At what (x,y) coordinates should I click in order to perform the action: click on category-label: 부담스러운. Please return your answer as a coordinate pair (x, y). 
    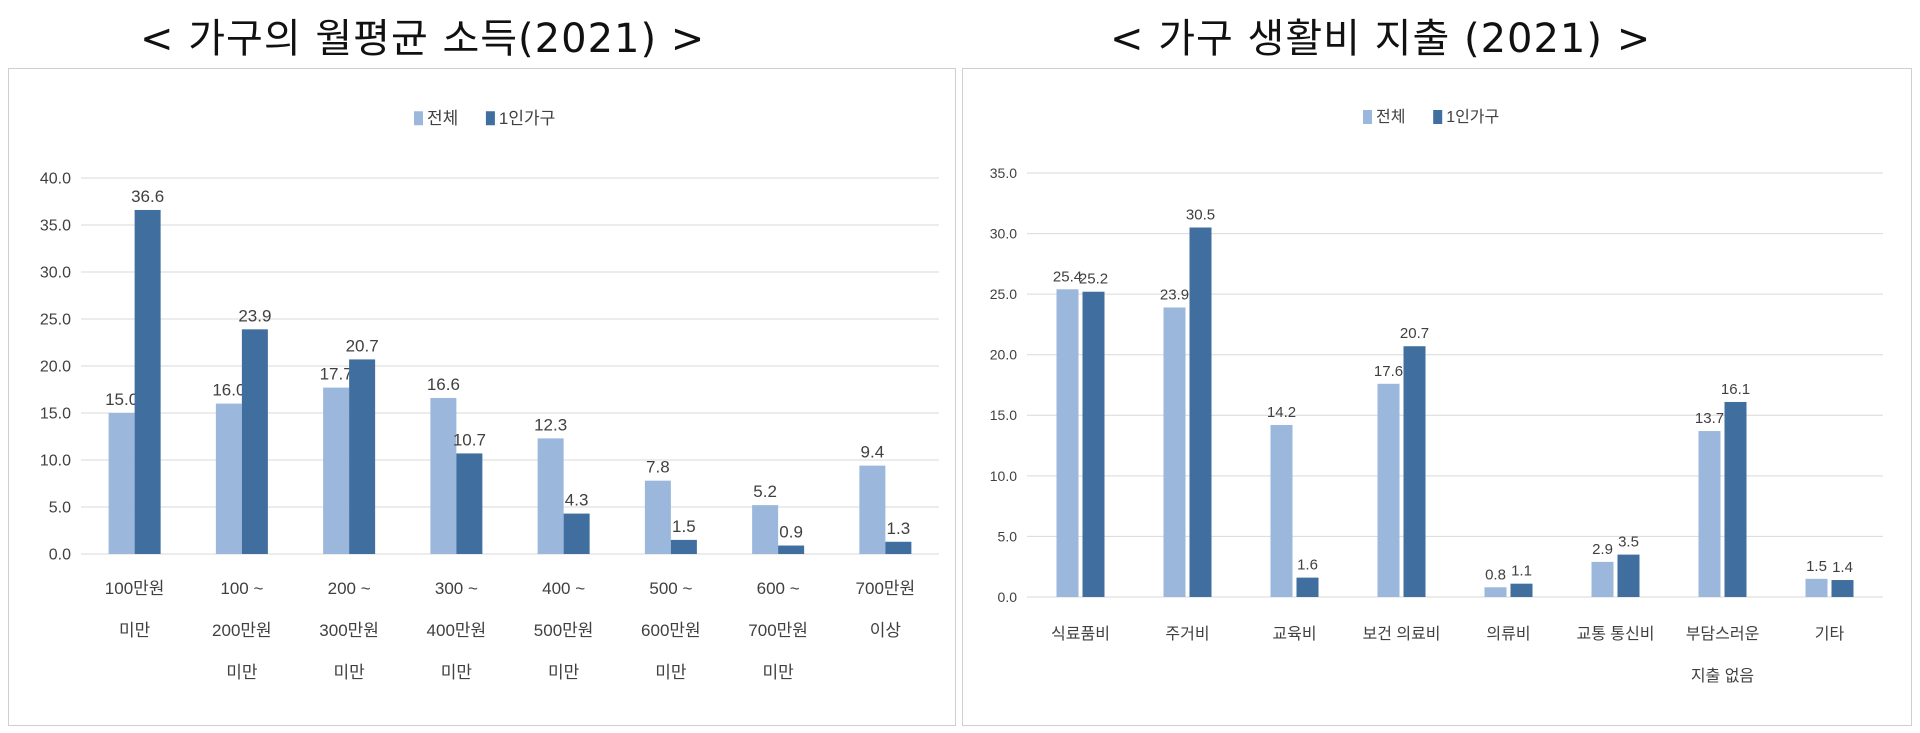
    Looking at the image, I should click on (1723, 634).